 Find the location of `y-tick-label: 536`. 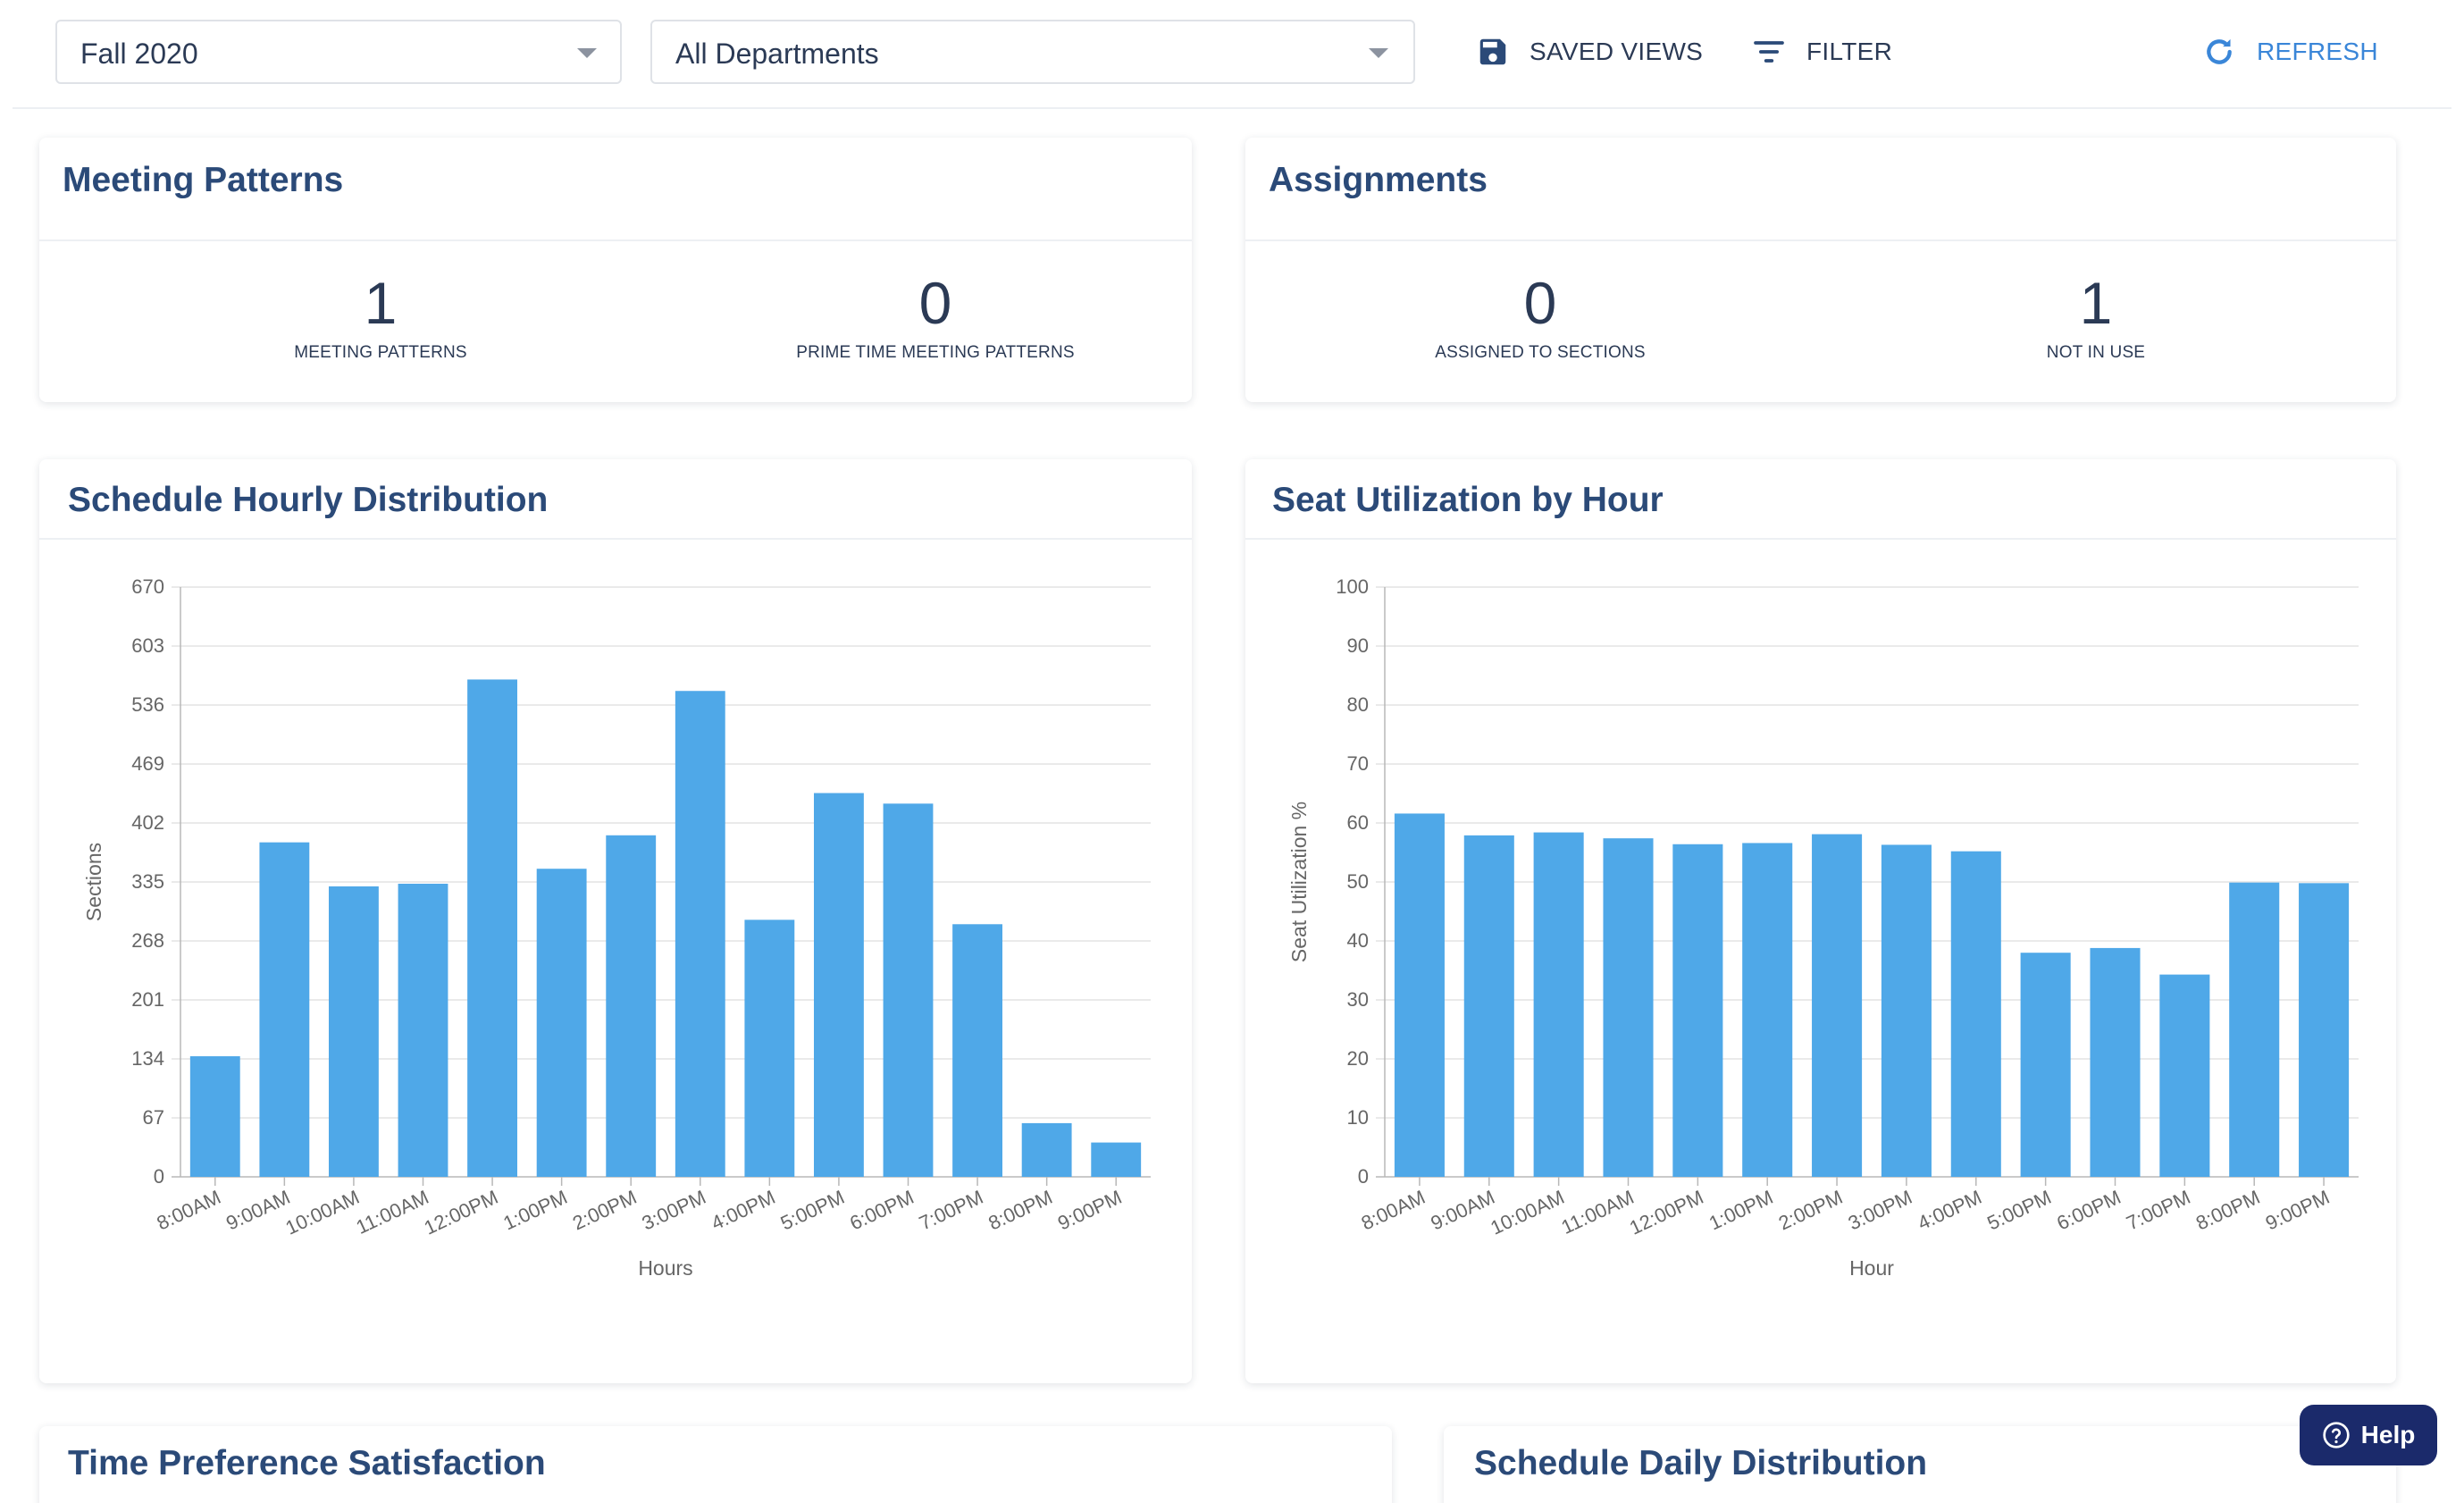

y-tick-label: 536 is located at coordinates (147, 704).